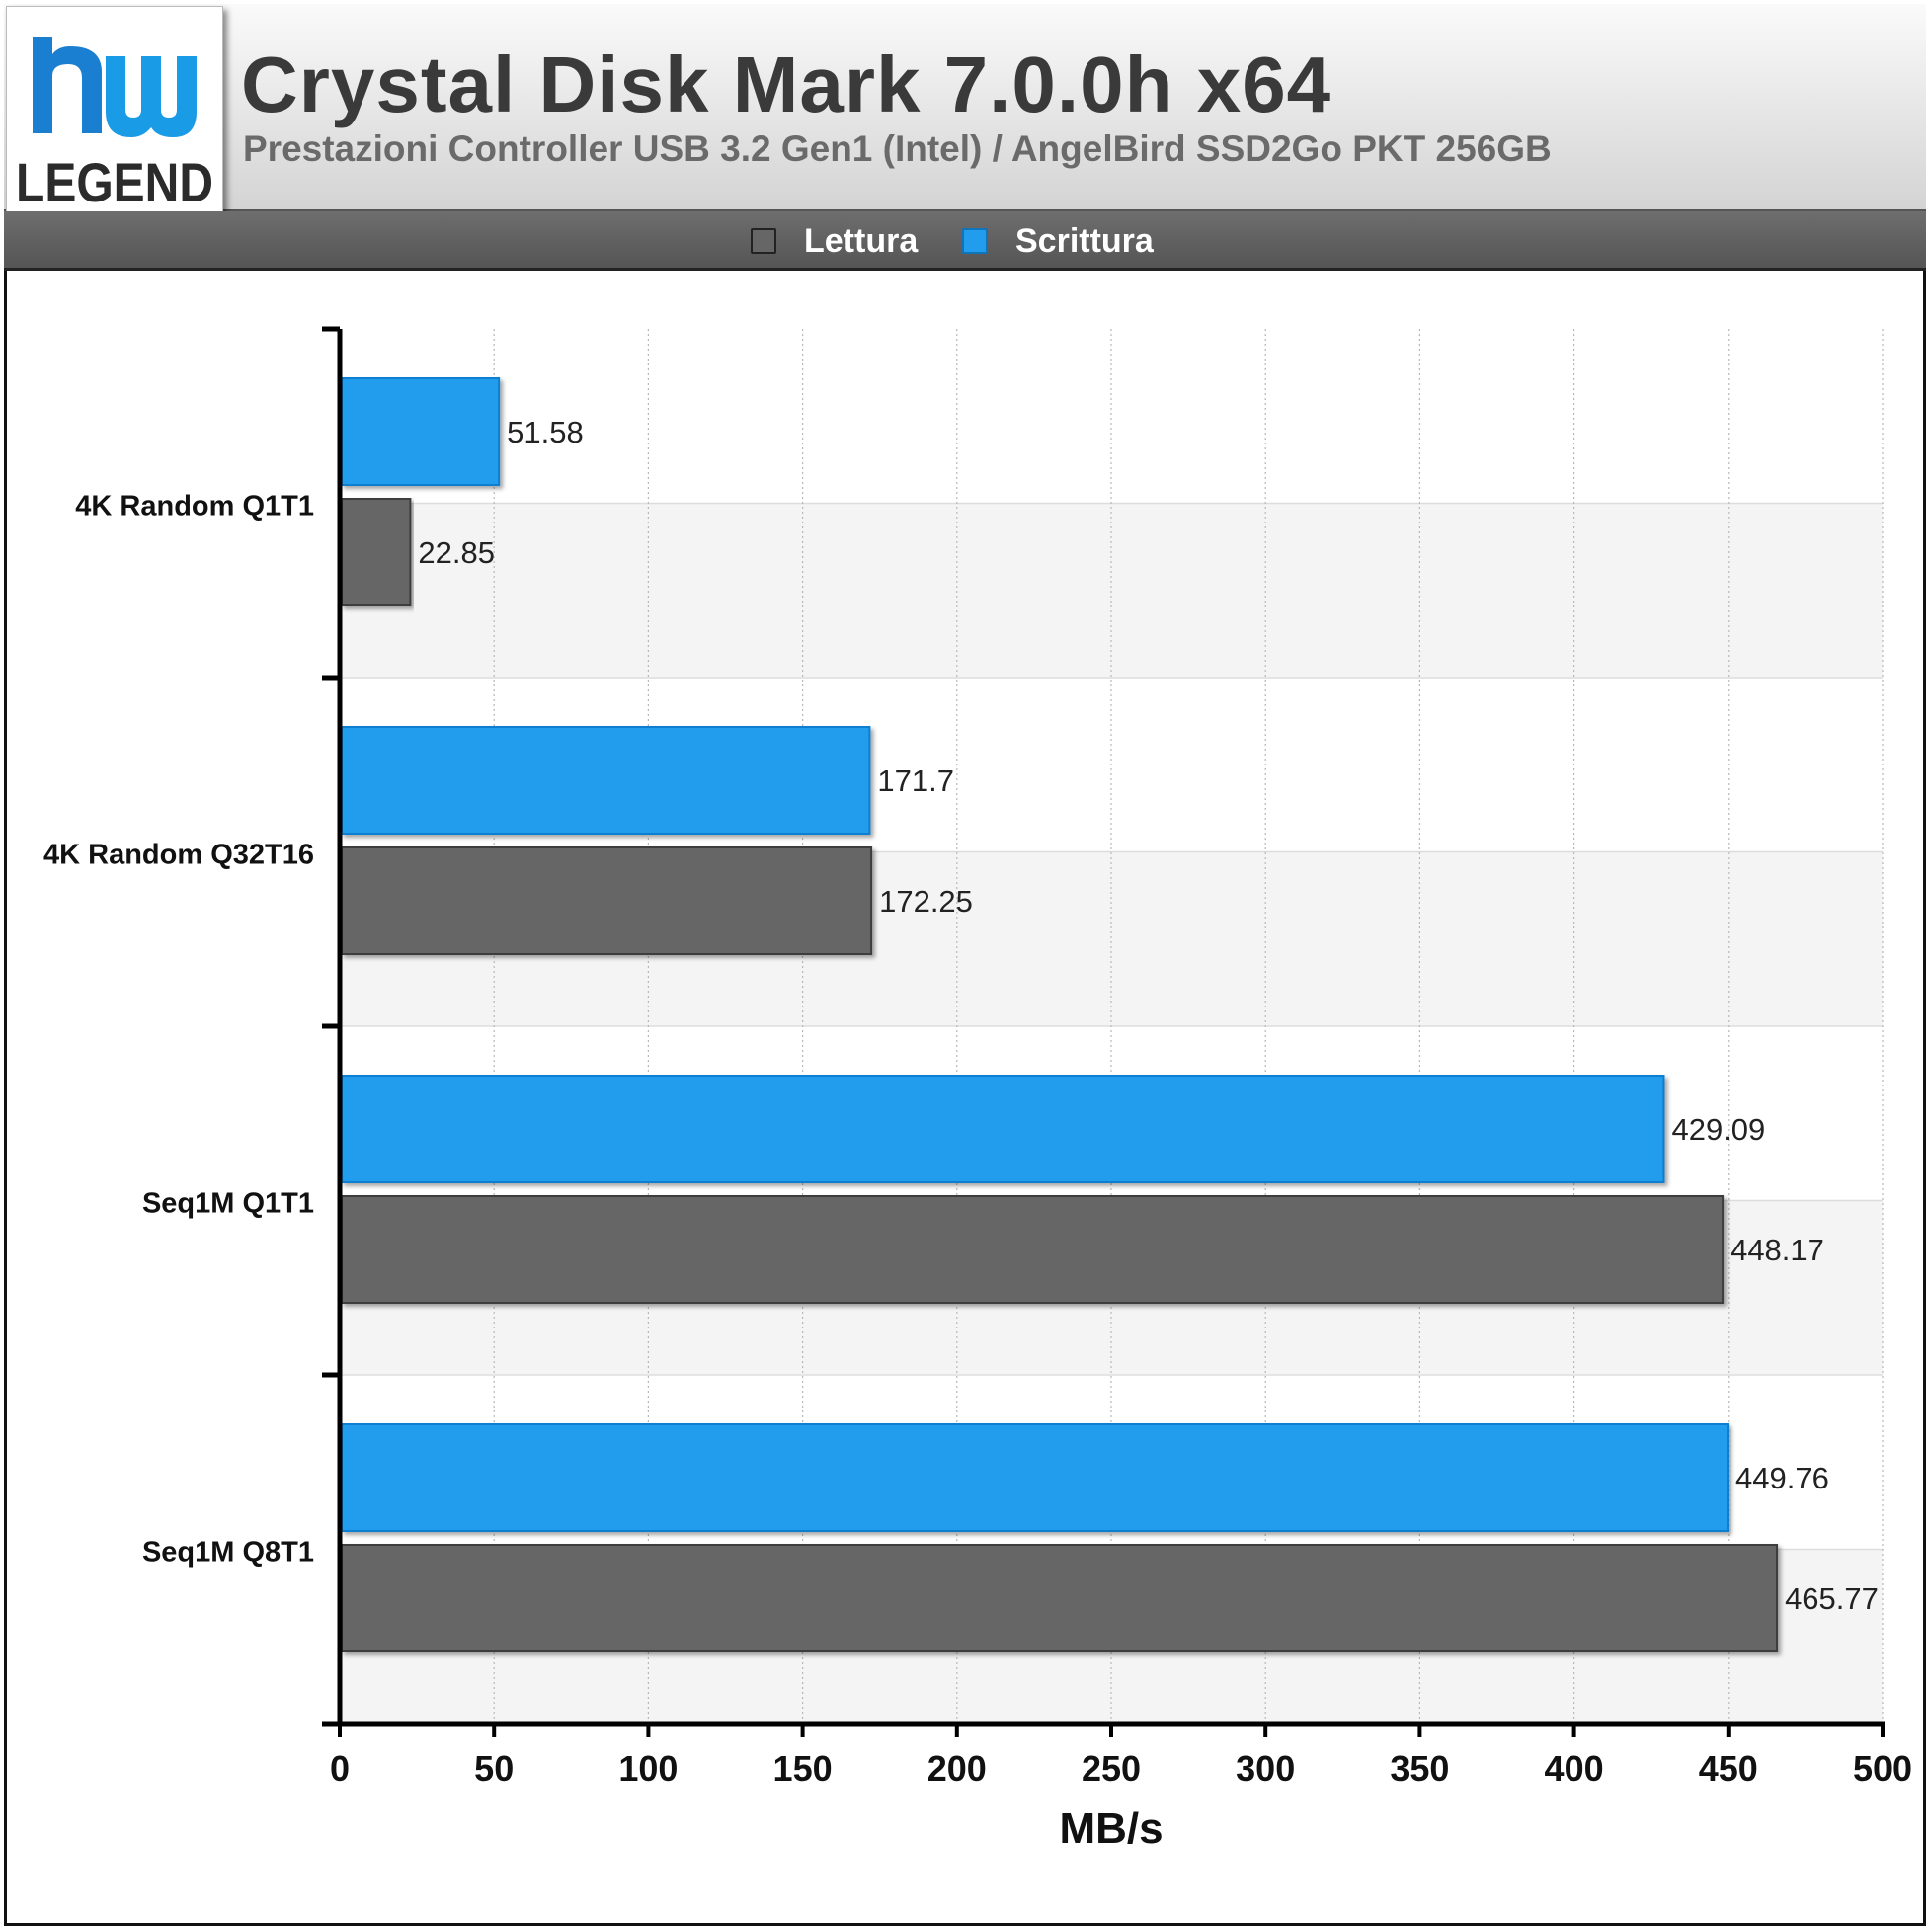 The height and width of the screenshot is (1931, 1932). I want to click on x-axis-title: MB/s, so click(1111, 1829).